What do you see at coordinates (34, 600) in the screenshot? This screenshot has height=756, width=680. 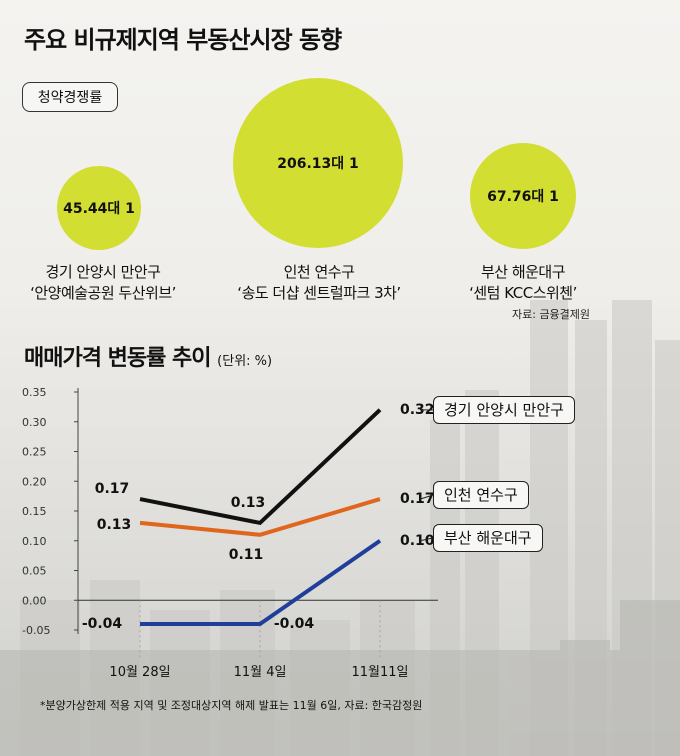 I see `y-tick-label: 0.00` at bounding box center [34, 600].